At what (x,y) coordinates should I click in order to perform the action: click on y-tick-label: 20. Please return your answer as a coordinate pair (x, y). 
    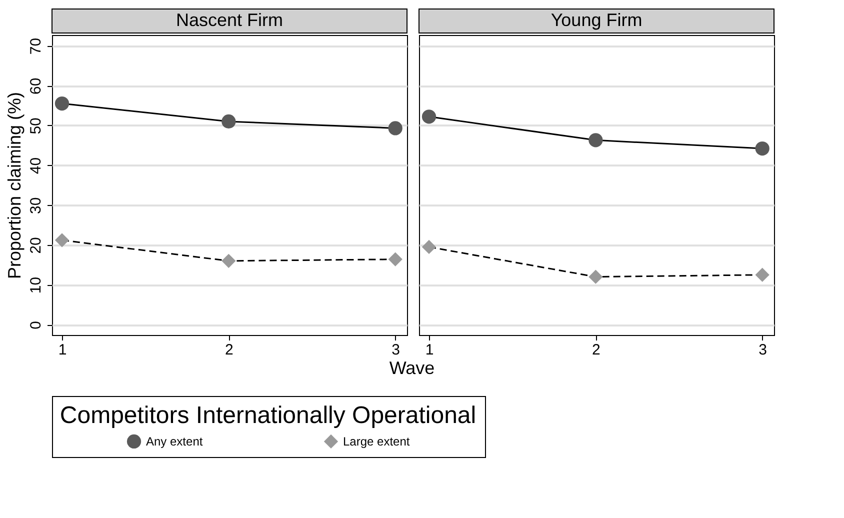
    Looking at the image, I should click on (36, 245).